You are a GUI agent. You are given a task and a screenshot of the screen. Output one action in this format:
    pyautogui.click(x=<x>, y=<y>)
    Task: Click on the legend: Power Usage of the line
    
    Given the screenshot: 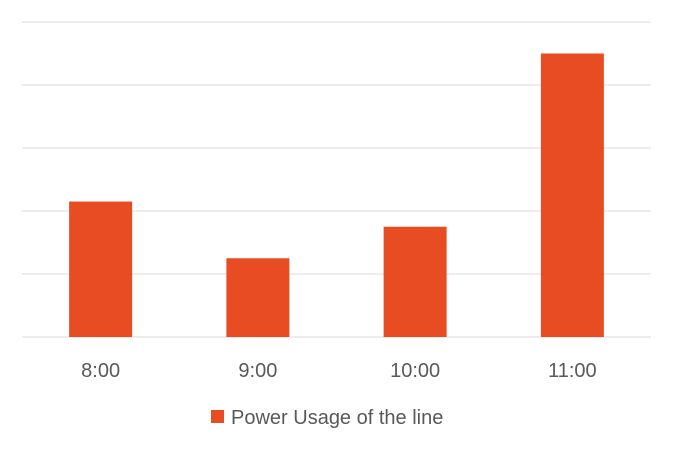 What is the action you would take?
    pyautogui.click(x=327, y=418)
    